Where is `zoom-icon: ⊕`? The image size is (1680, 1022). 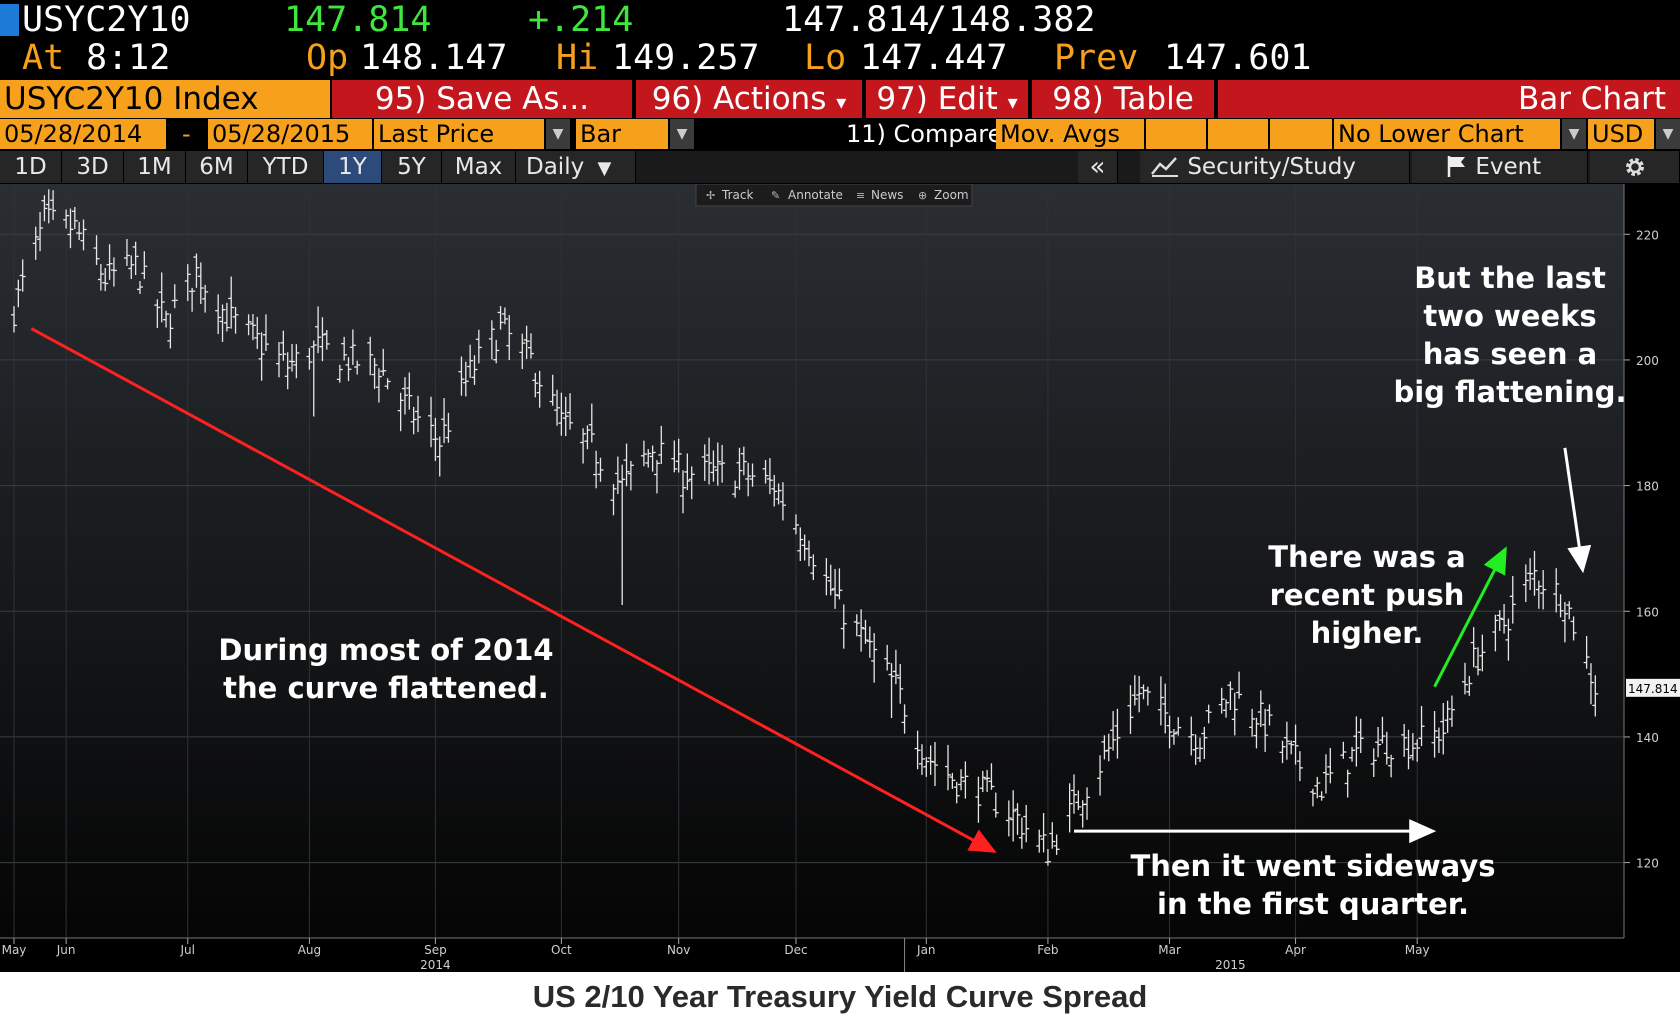 zoom-icon: ⊕ is located at coordinates (922, 195).